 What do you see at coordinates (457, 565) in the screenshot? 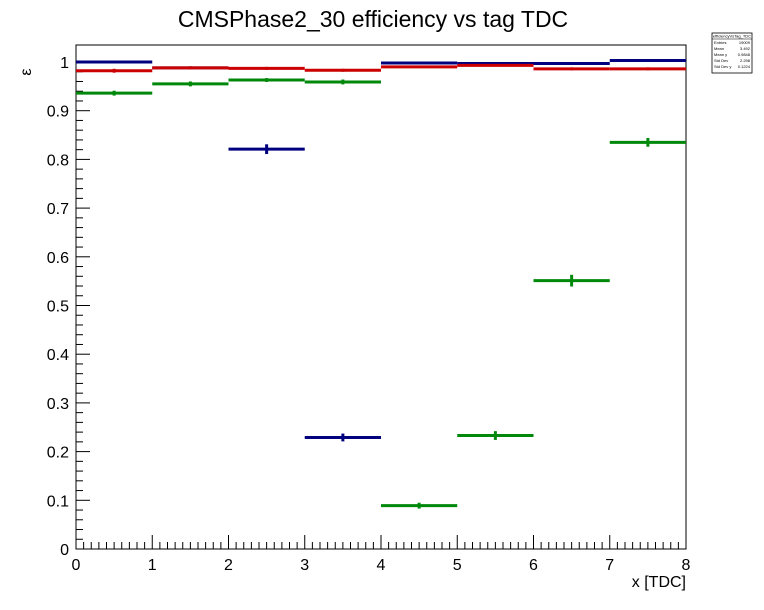
I see `x-tick-label: 5` at bounding box center [457, 565].